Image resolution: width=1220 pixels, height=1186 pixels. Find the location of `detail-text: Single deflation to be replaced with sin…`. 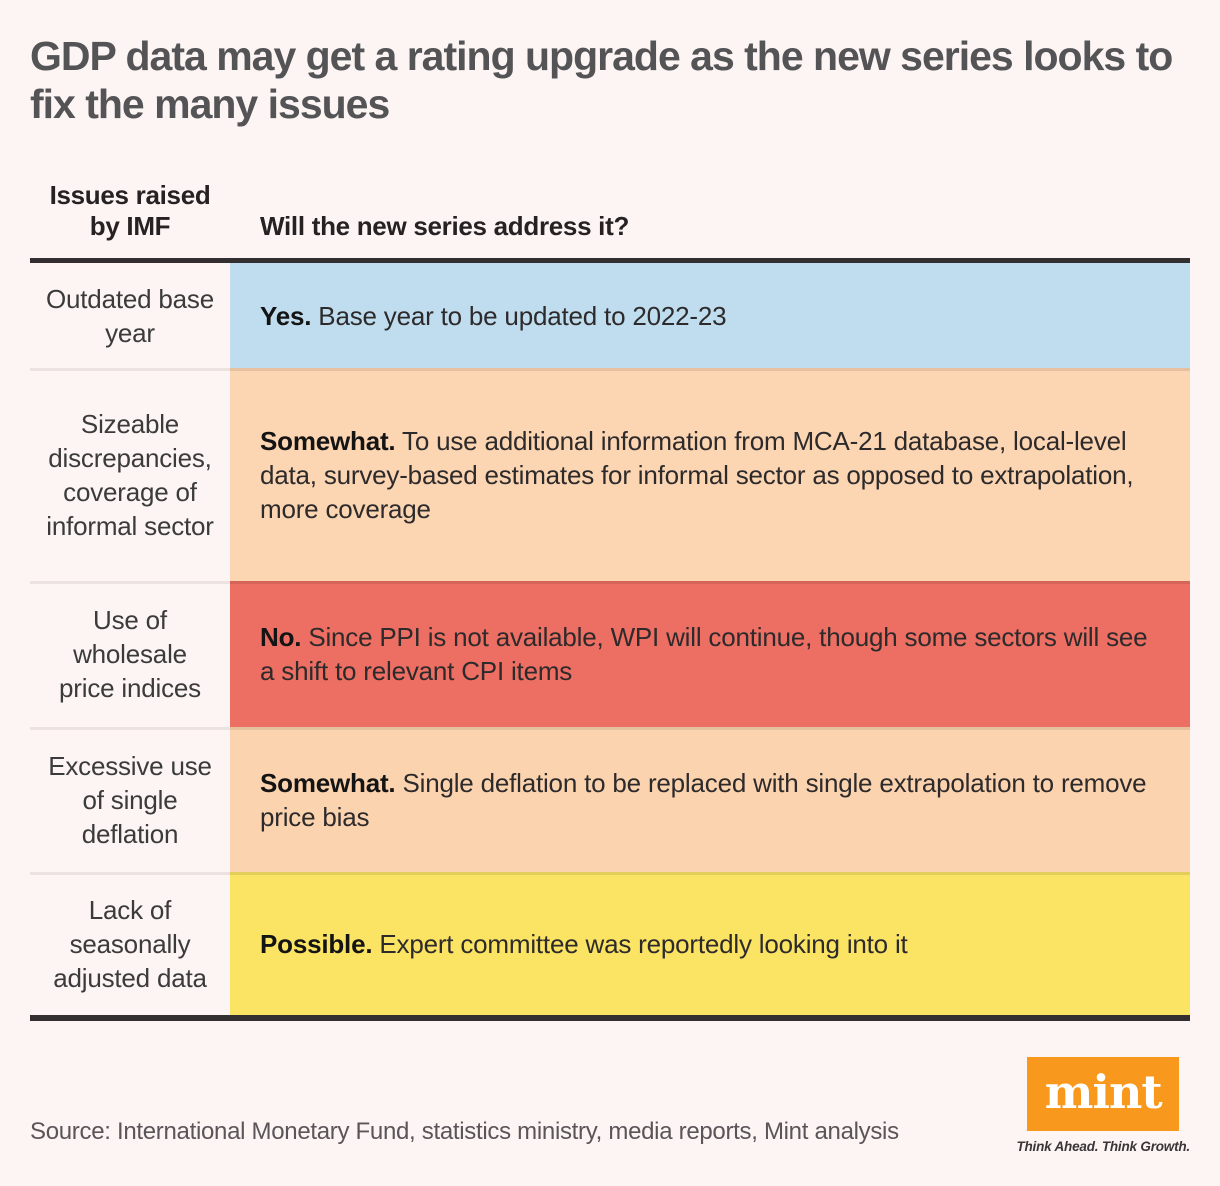

detail-text: Single deflation to be replaced with sin… is located at coordinates (703, 799).